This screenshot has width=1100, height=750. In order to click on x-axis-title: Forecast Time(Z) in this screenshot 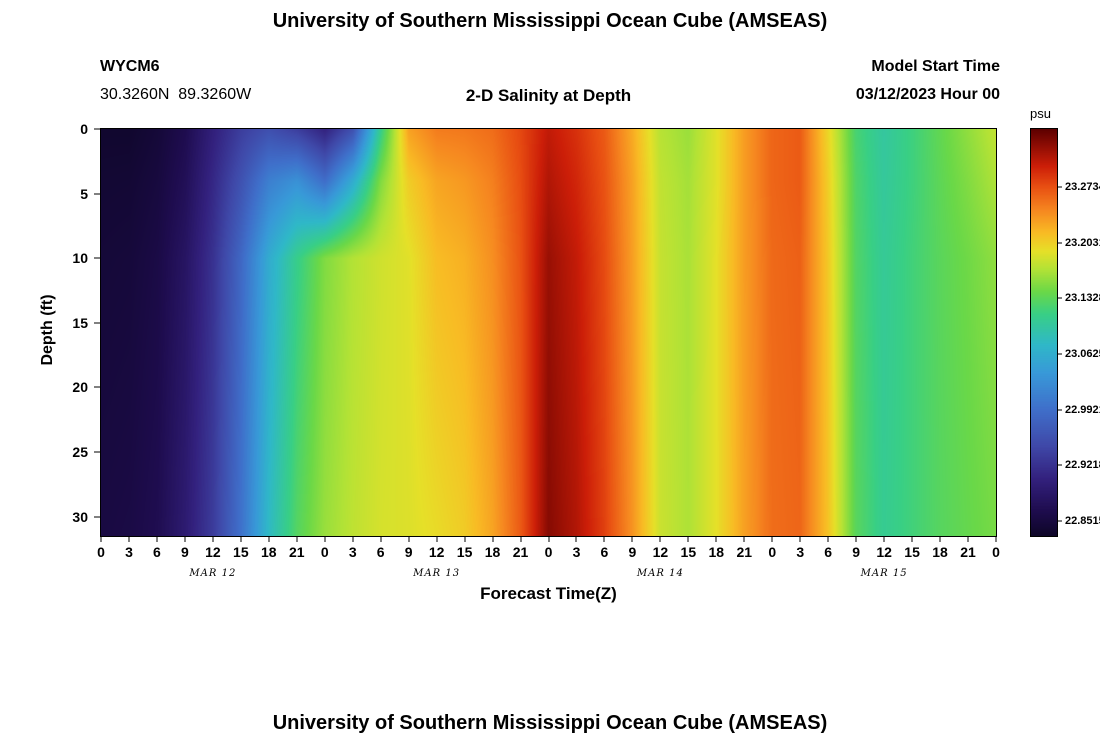, I will do `click(548, 593)`.